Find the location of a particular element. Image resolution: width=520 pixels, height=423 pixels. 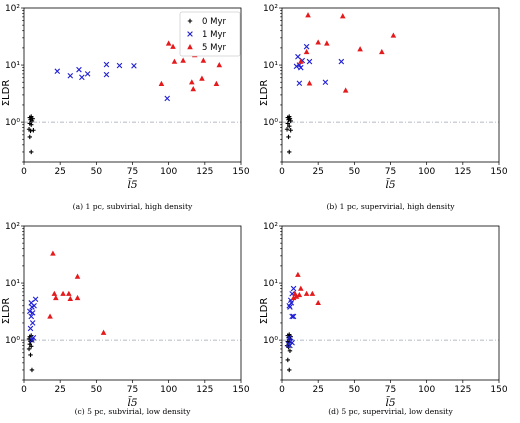

y-axis-label: ΣLDR is located at coordinates (264, 93).